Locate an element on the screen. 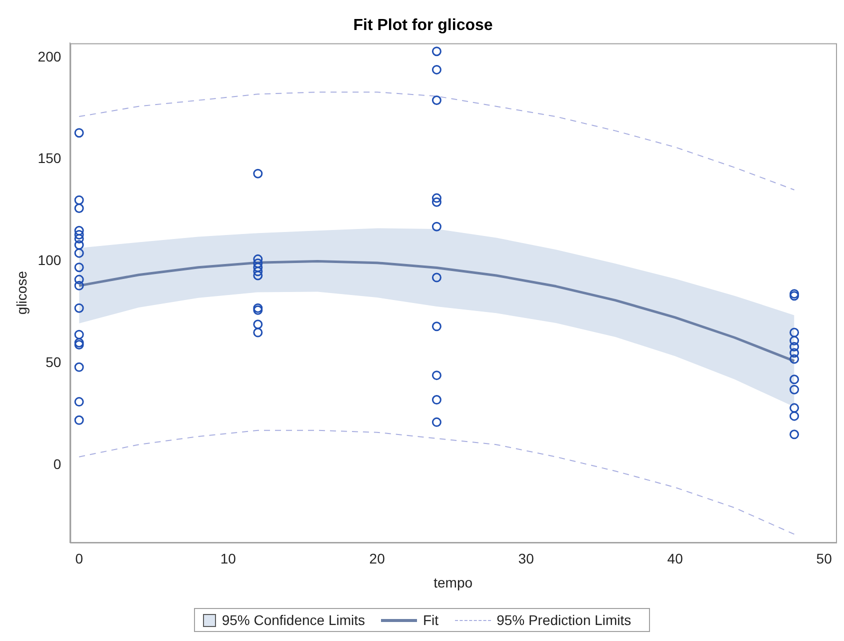  chart-title: Fit Plot for glicose is located at coordinates (423, 25).